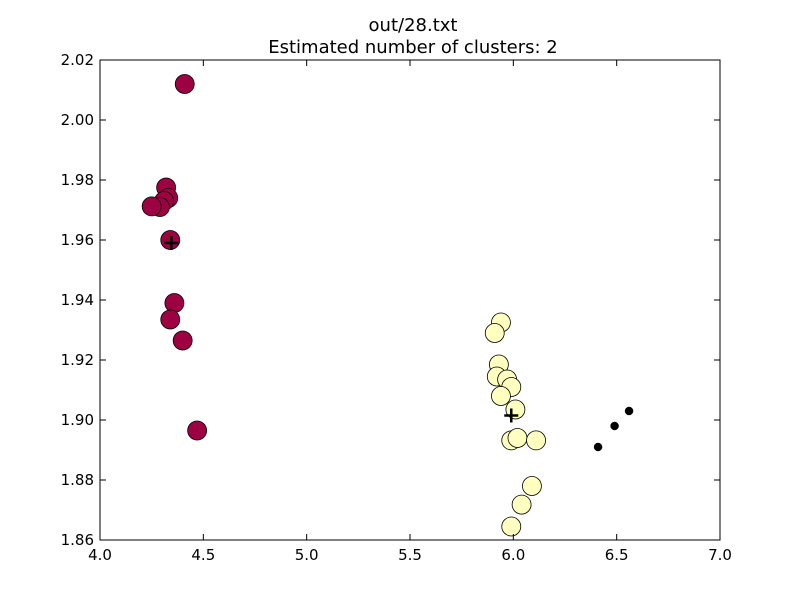 The image size is (800, 600). I want to click on x-tick-label-4: 6.0, so click(513, 555).